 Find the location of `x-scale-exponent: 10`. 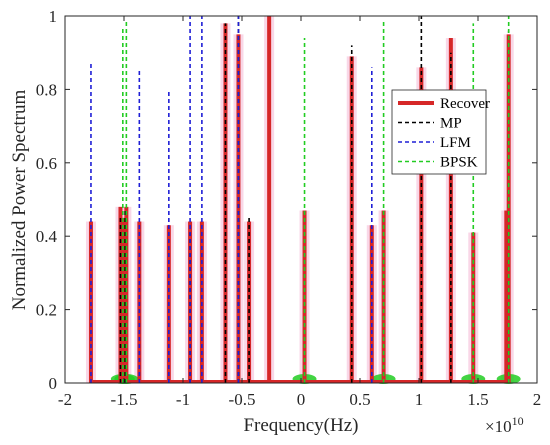

x-scale-exponent: 10 is located at coordinates (518, 421).